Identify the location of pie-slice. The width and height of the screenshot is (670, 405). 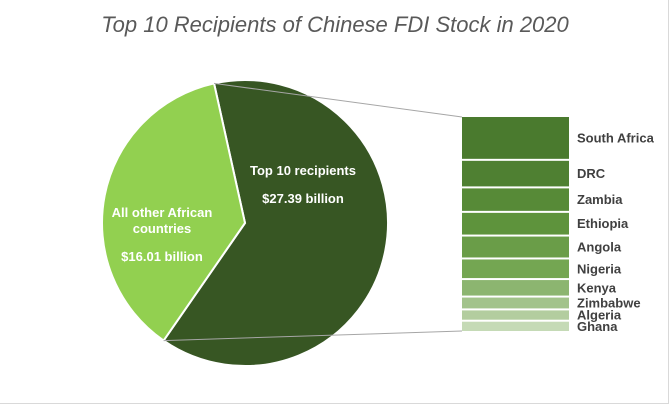
(174, 212).